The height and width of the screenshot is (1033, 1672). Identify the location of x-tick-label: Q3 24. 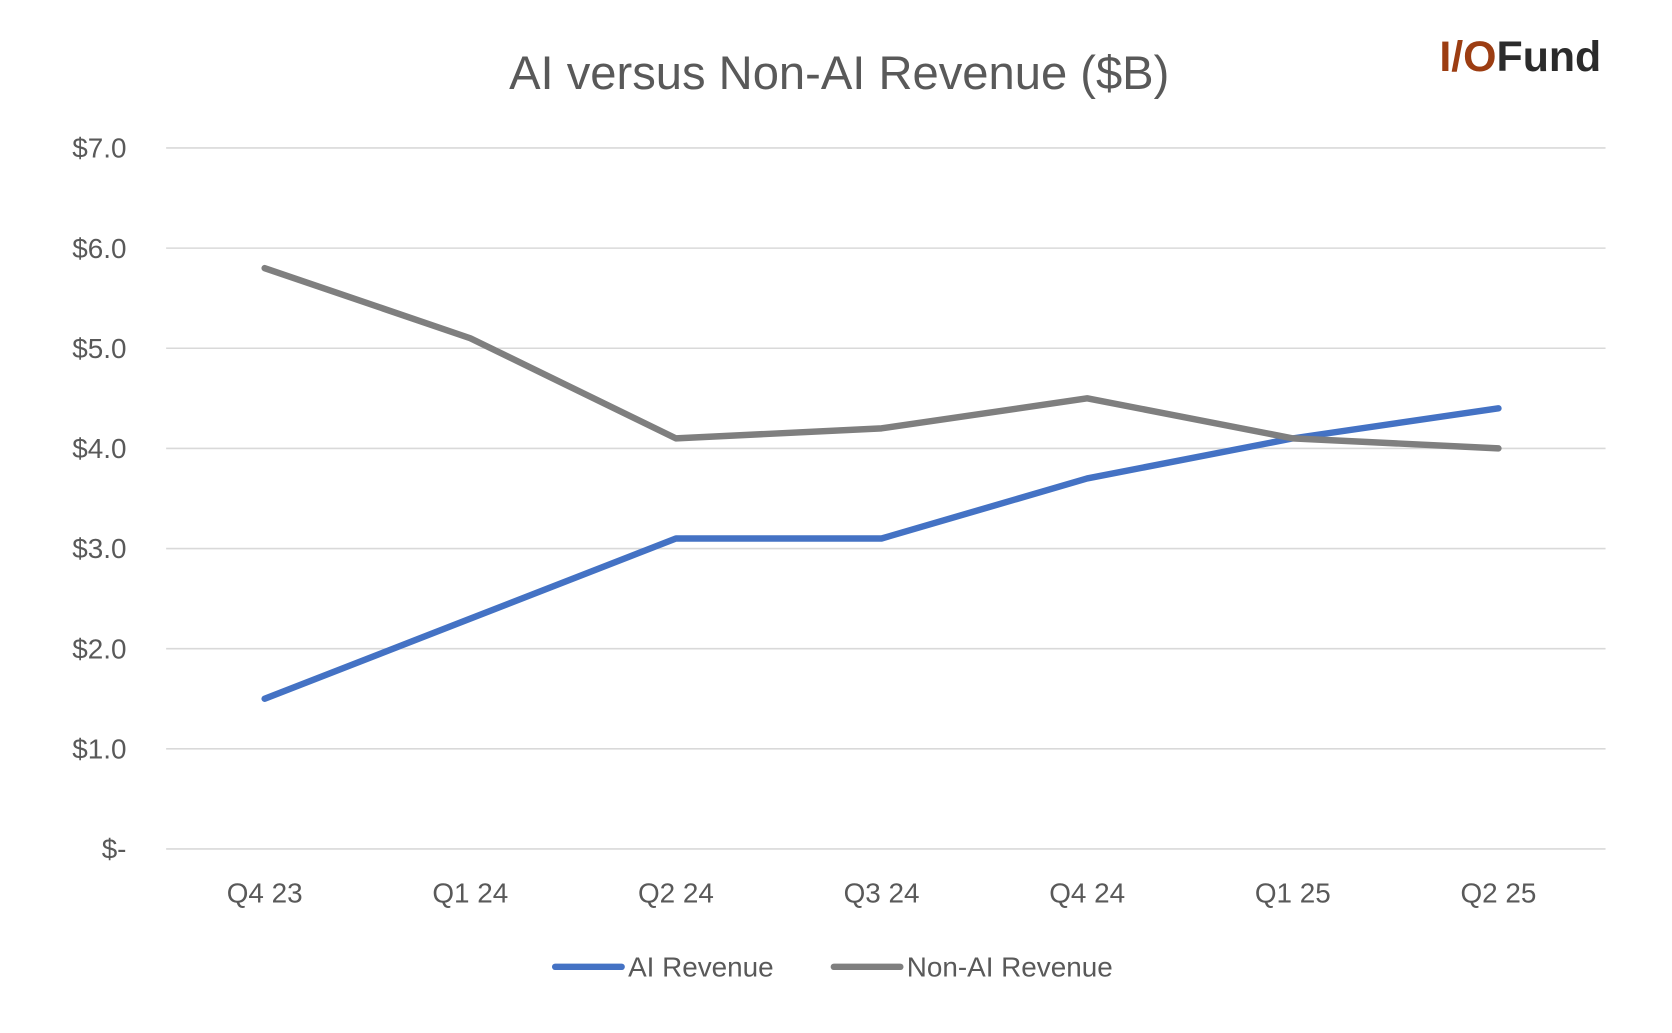
(882, 893).